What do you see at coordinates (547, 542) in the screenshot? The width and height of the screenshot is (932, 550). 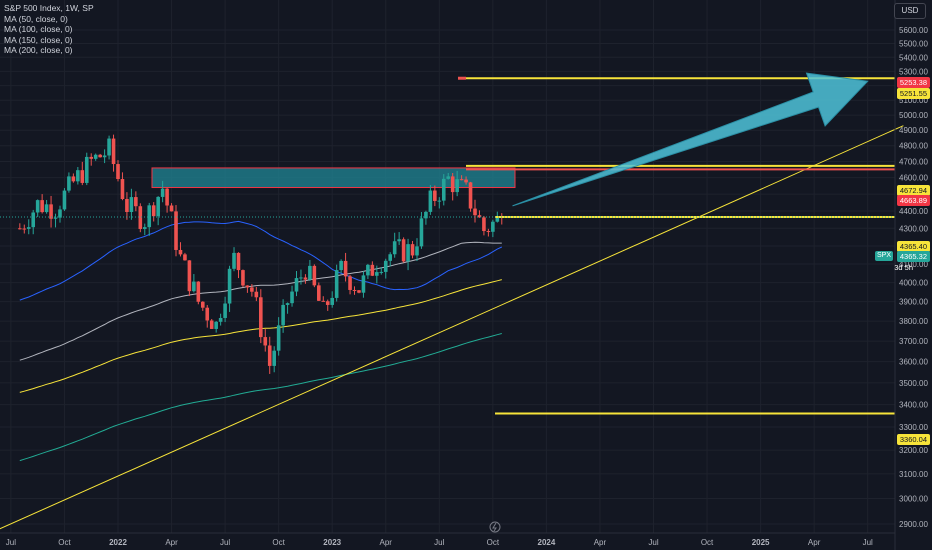 I see `x-tick-label: 2024` at bounding box center [547, 542].